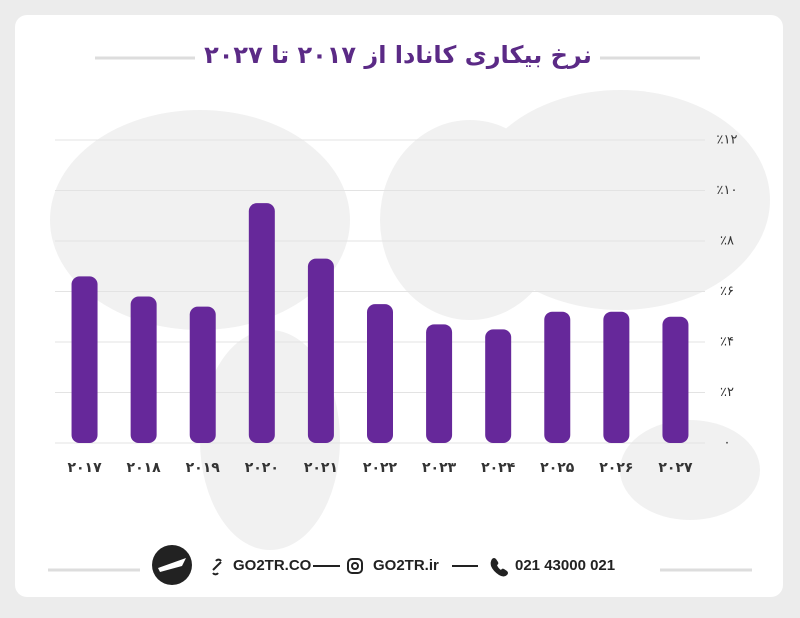 This screenshot has width=800, height=618. What do you see at coordinates (406, 565) in the screenshot?
I see `instagram: GO2TR.ir` at bounding box center [406, 565].